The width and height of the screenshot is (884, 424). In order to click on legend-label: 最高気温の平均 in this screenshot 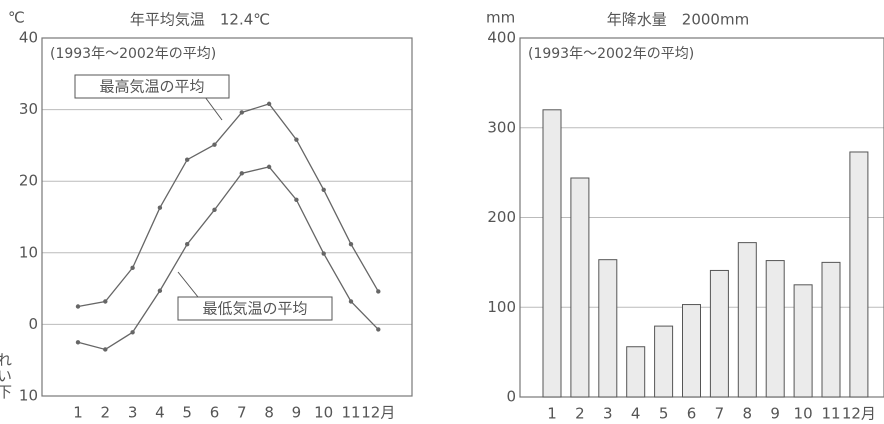, I will do `click(151, 87)`.